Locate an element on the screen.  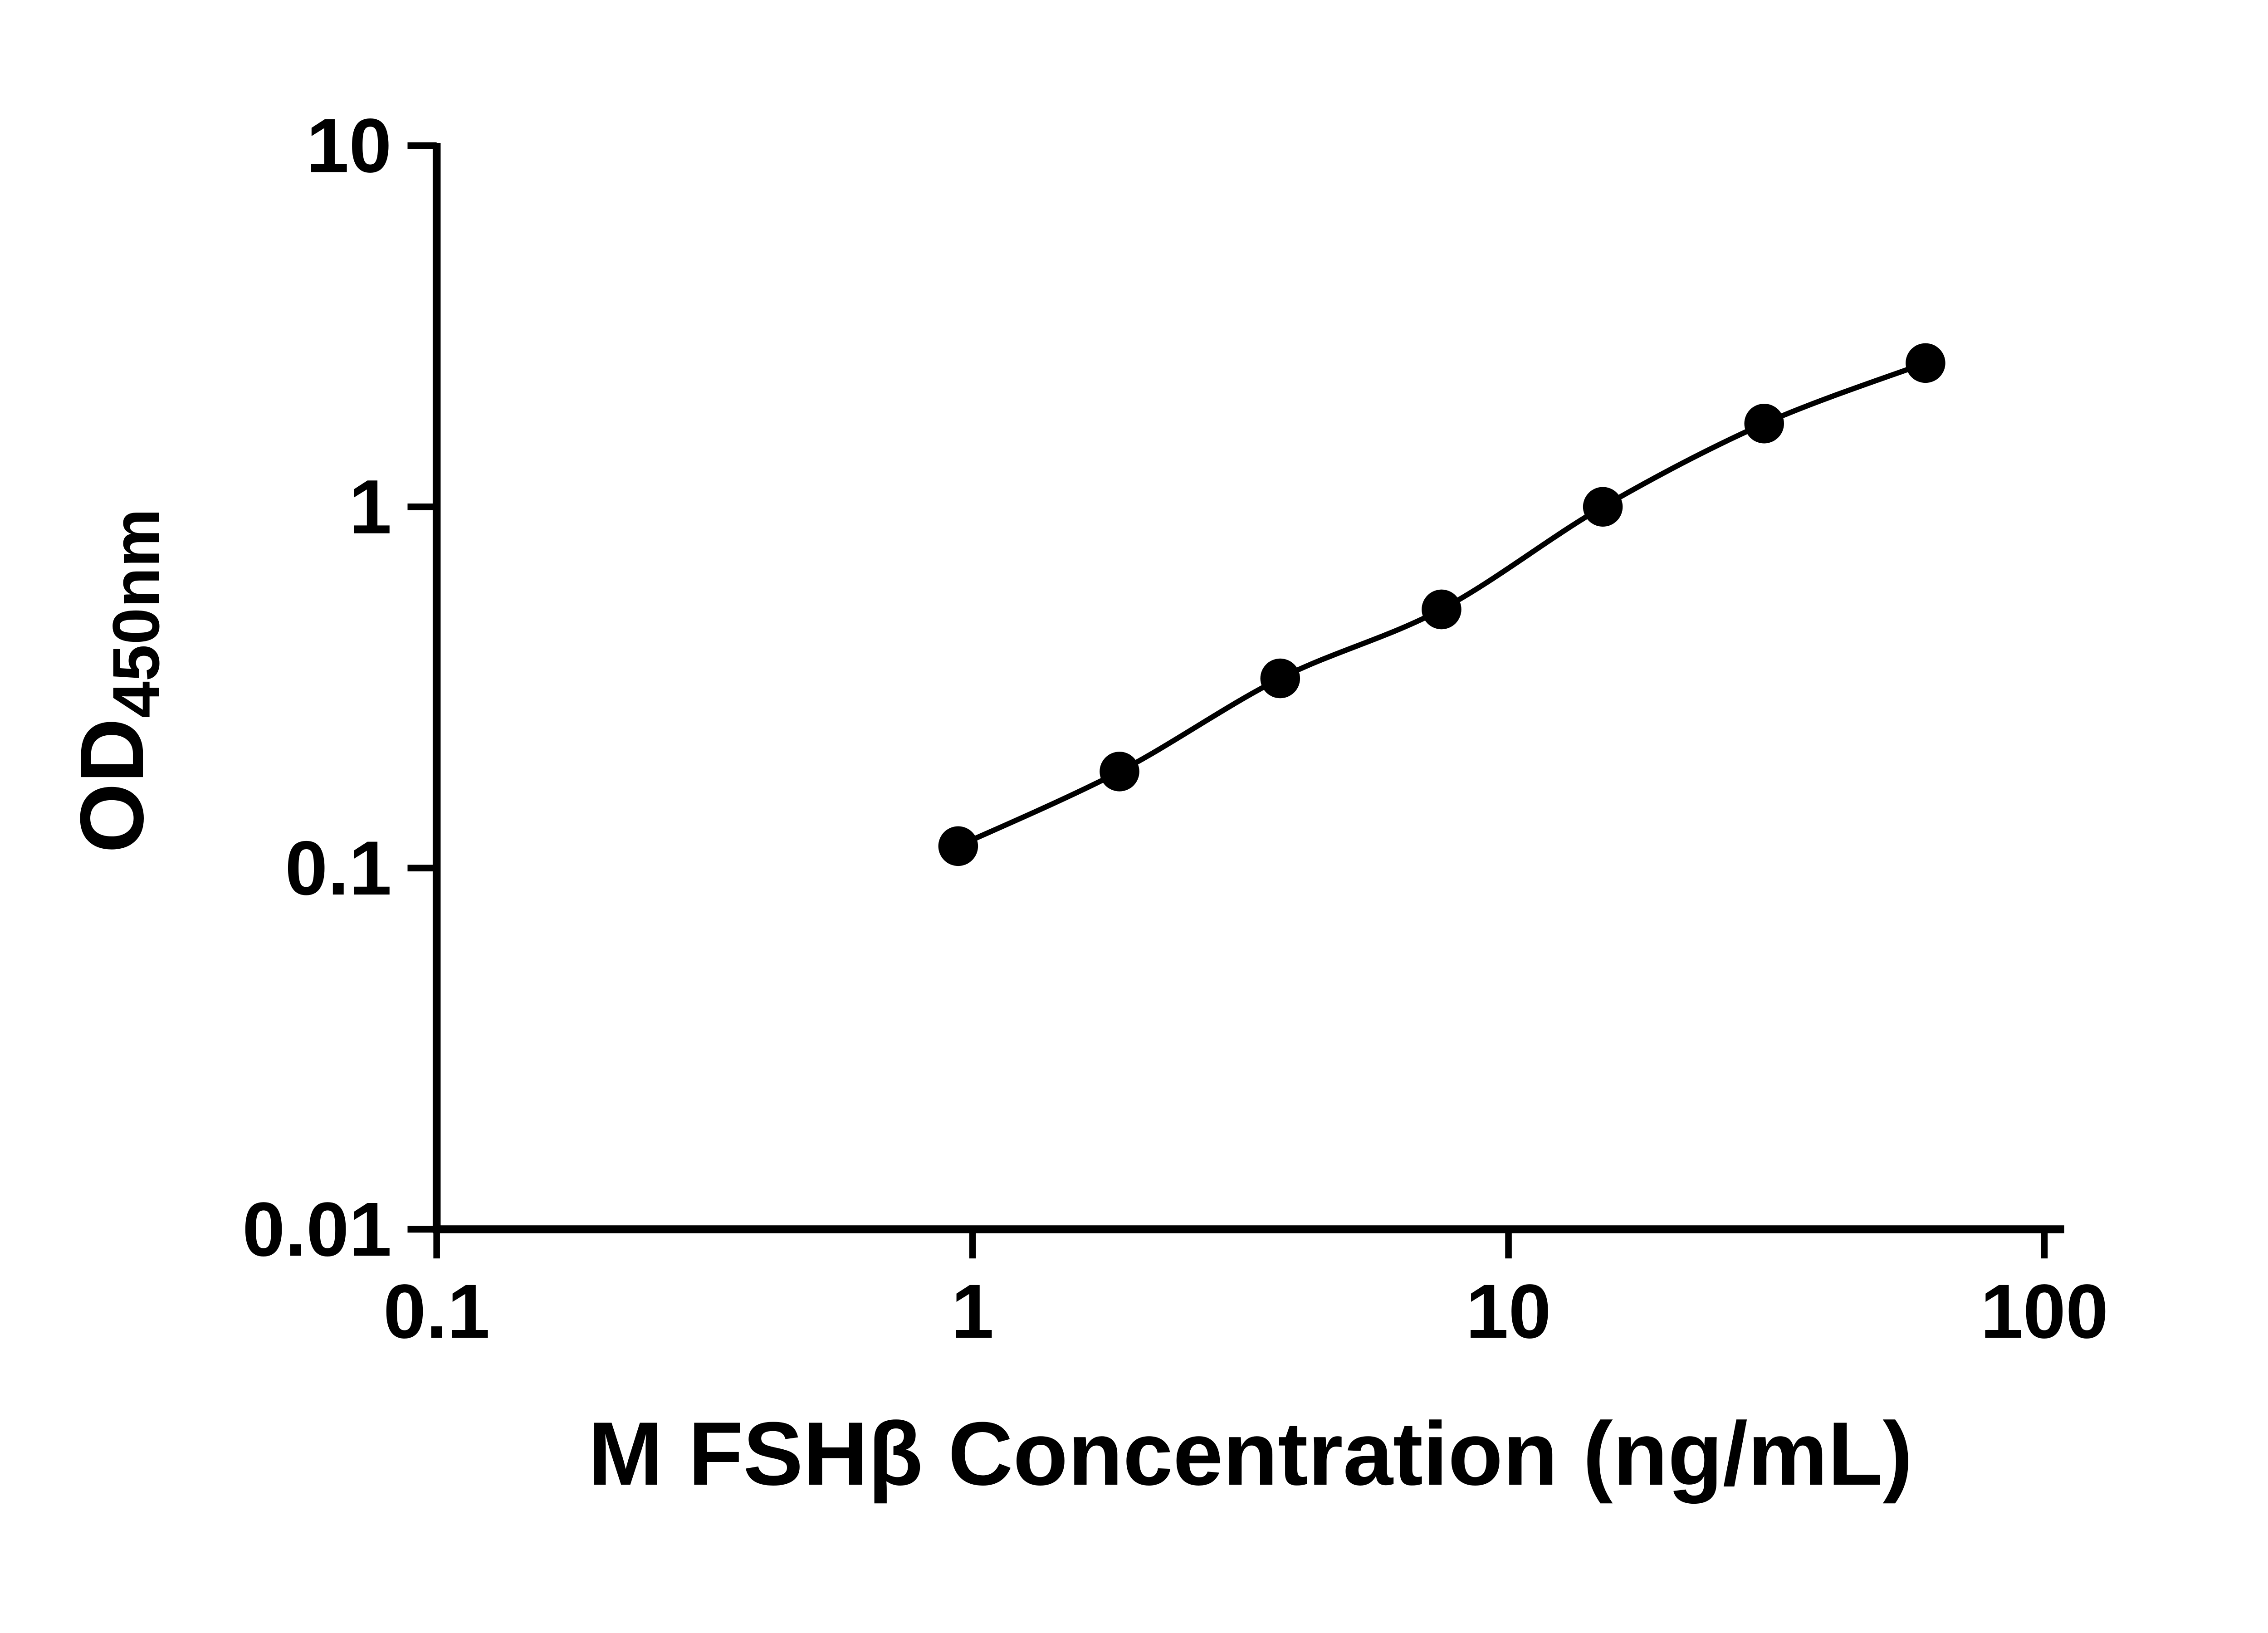
x-axis-title: M FSHβ Concentration (ng/mL) is located at coordinates (1251, 1453).